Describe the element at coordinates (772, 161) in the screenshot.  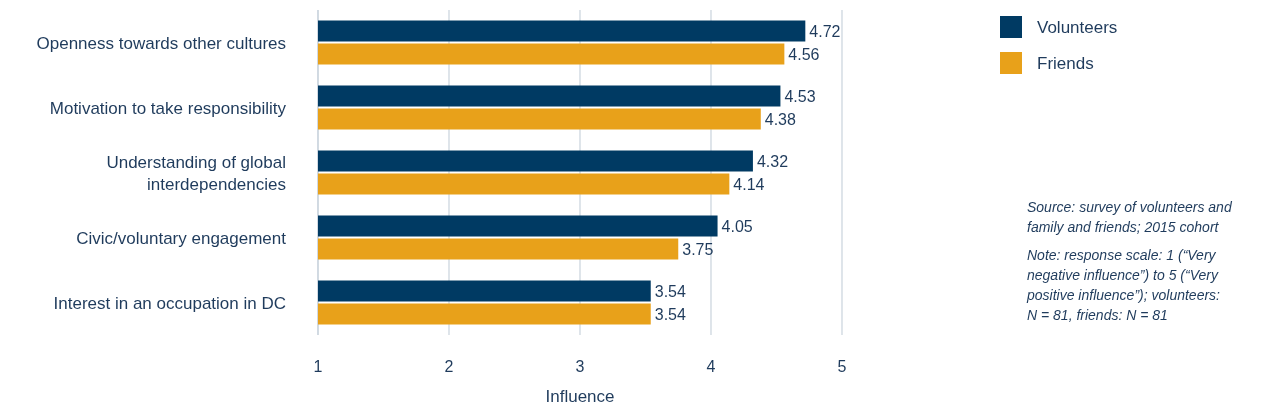
I see `data-label: 4.32` at that location.